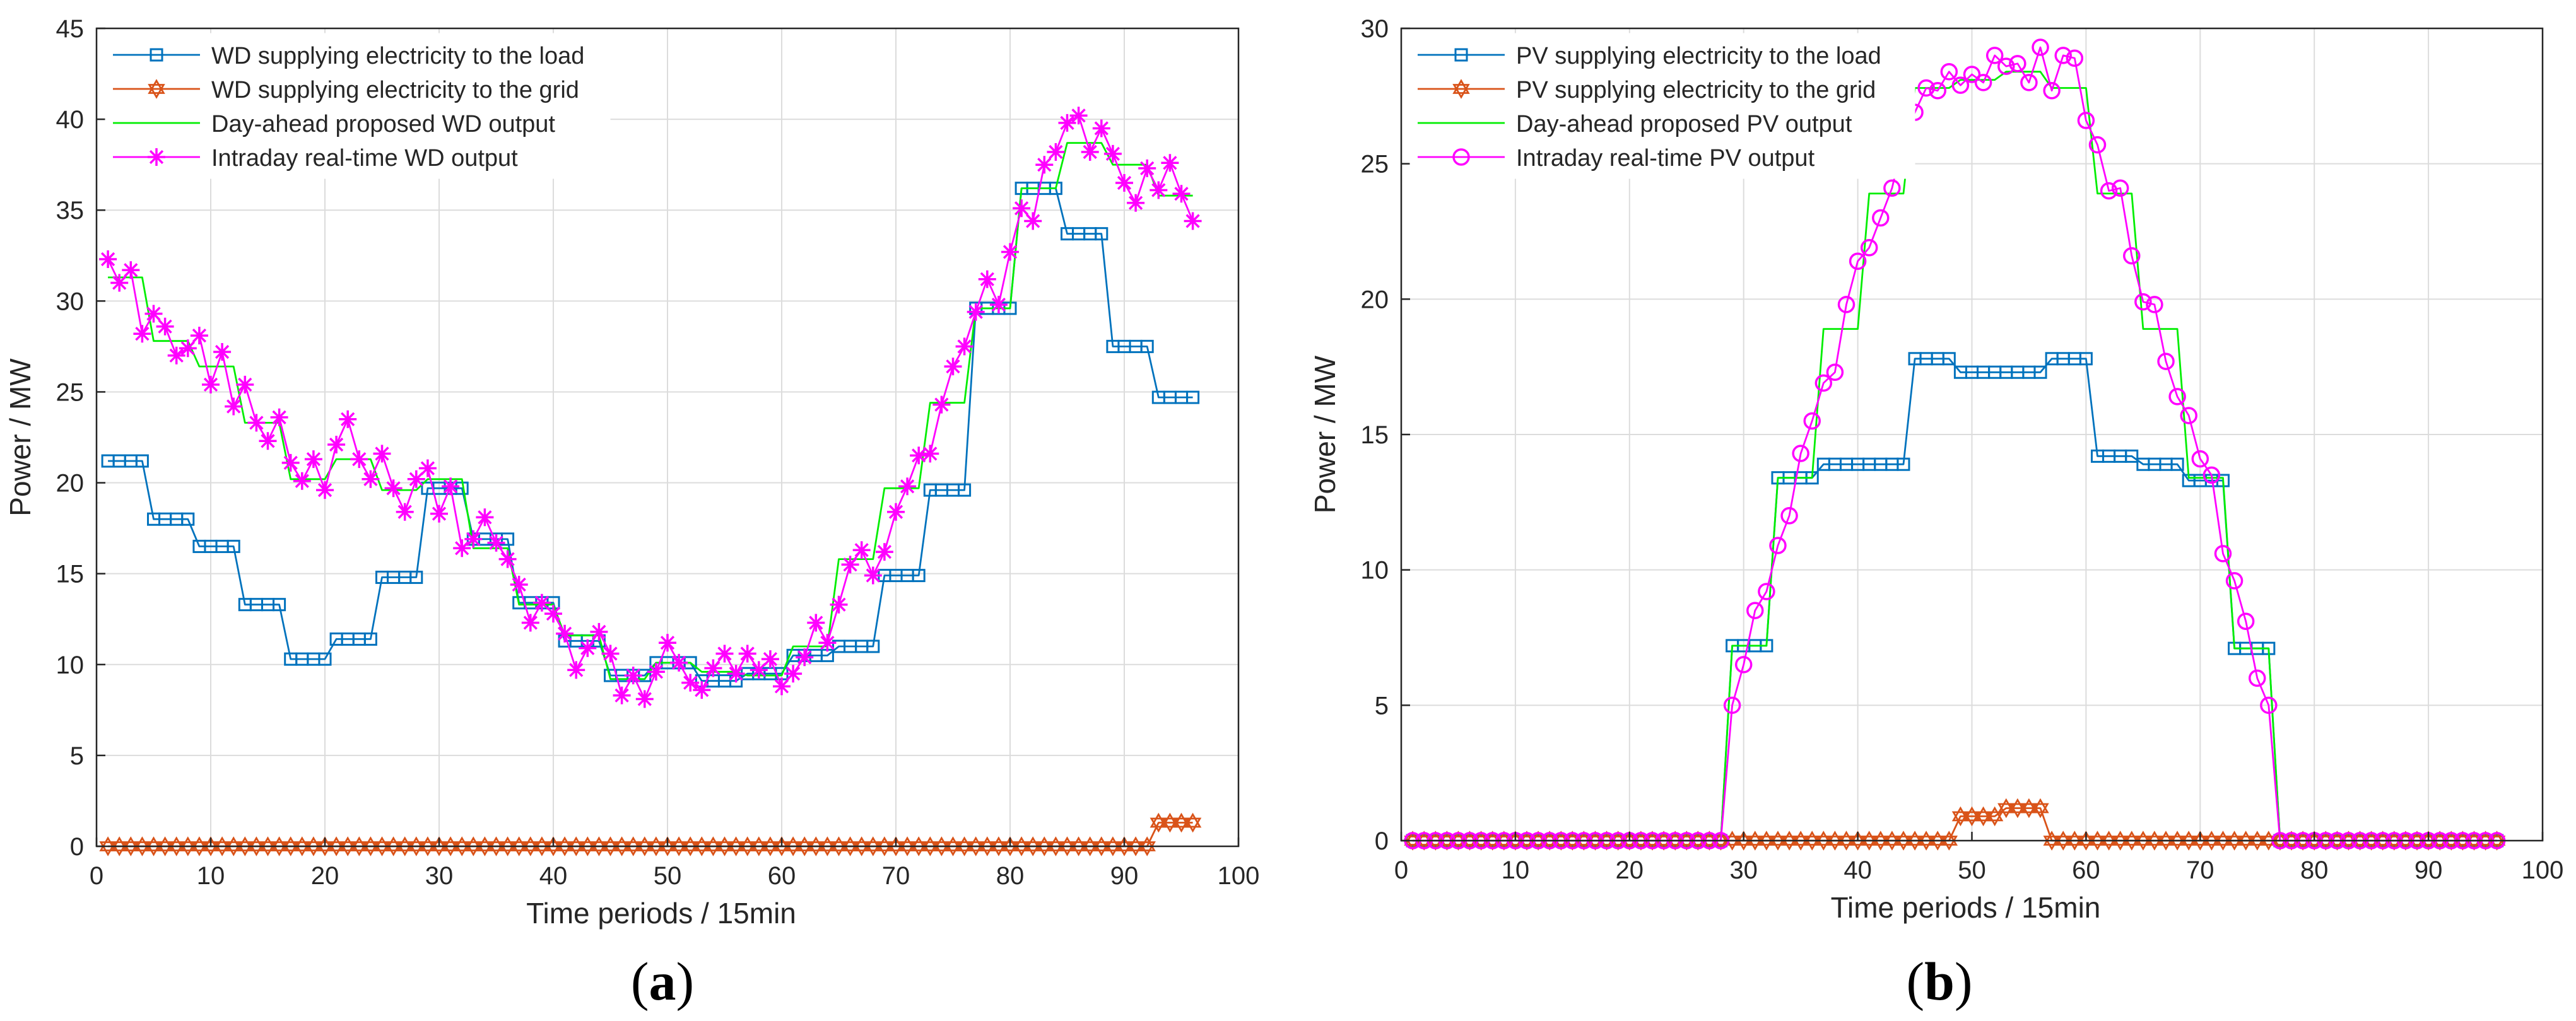  What do you see at coordinates (1696, 90) in the screenshot?
I see `legend-label: PV supplying electricity to the grid` at bounding box center [1696, 90].